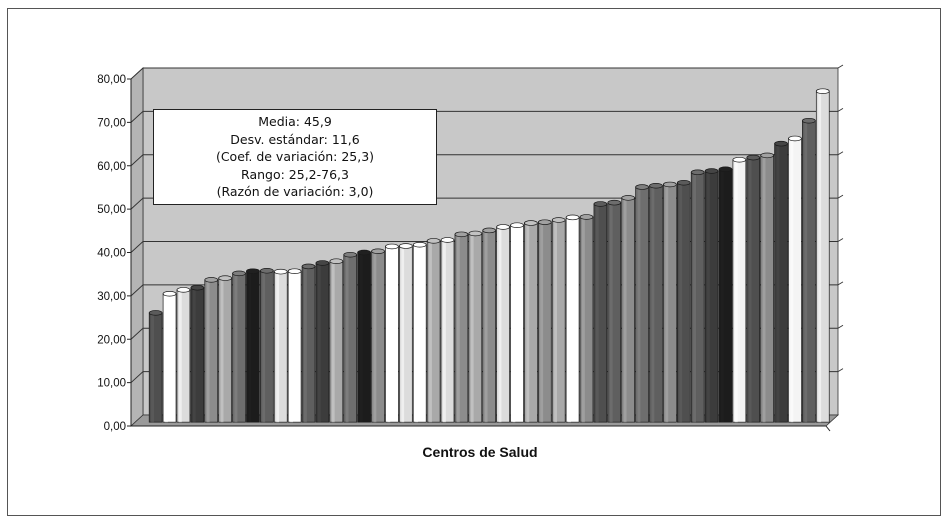  I want to click on y-tick-label: 0,00, so click(115, 427).